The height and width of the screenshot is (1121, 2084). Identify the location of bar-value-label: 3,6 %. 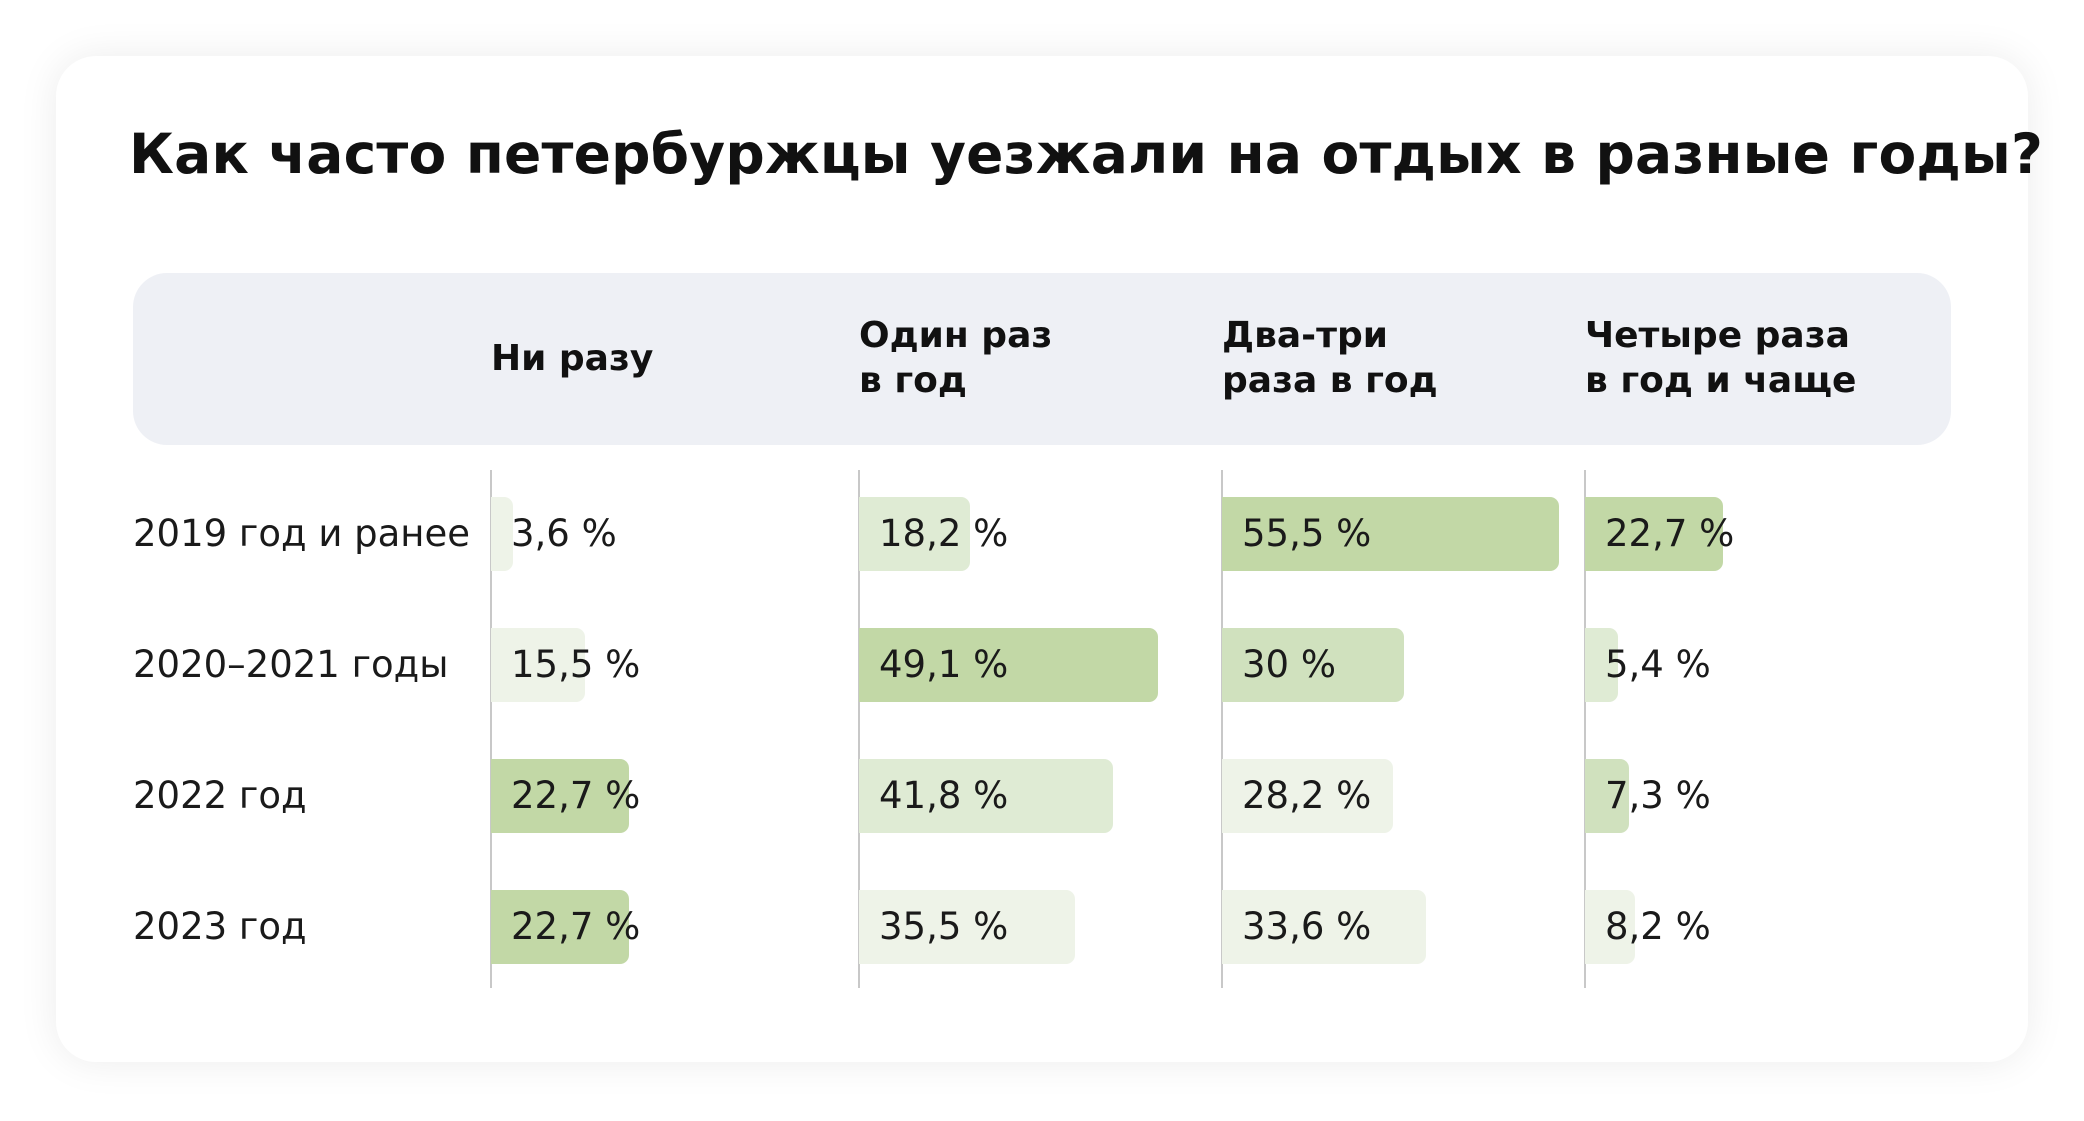
(564, 533).